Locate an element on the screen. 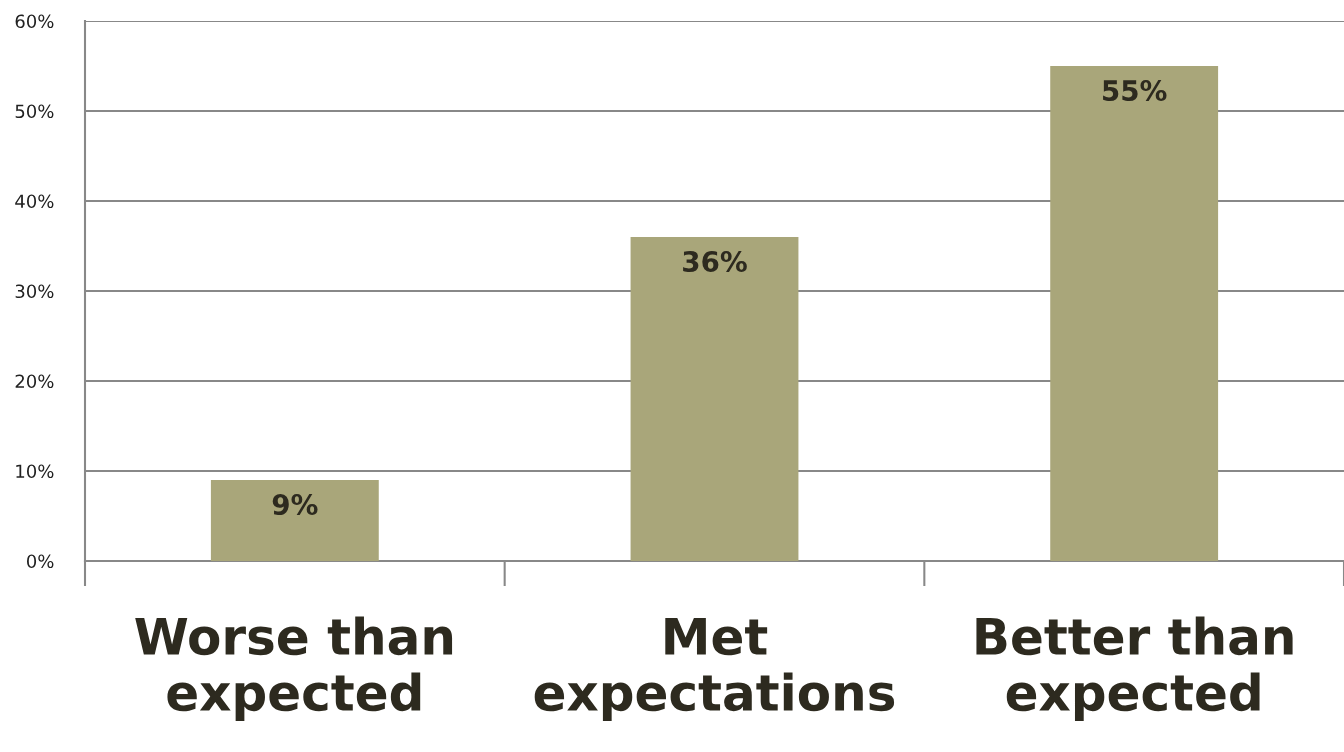  y-tick-label: 40% is located at coordinates (34, 201).